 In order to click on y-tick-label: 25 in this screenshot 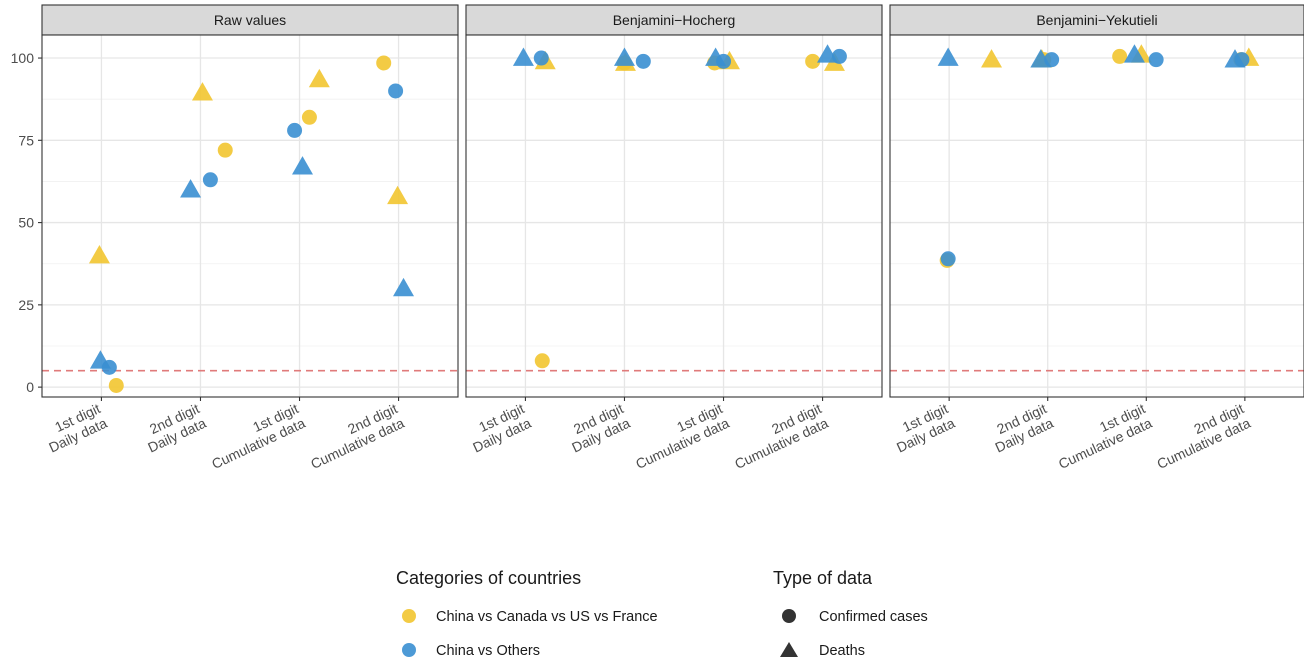, I will do `click(26, 305)`.